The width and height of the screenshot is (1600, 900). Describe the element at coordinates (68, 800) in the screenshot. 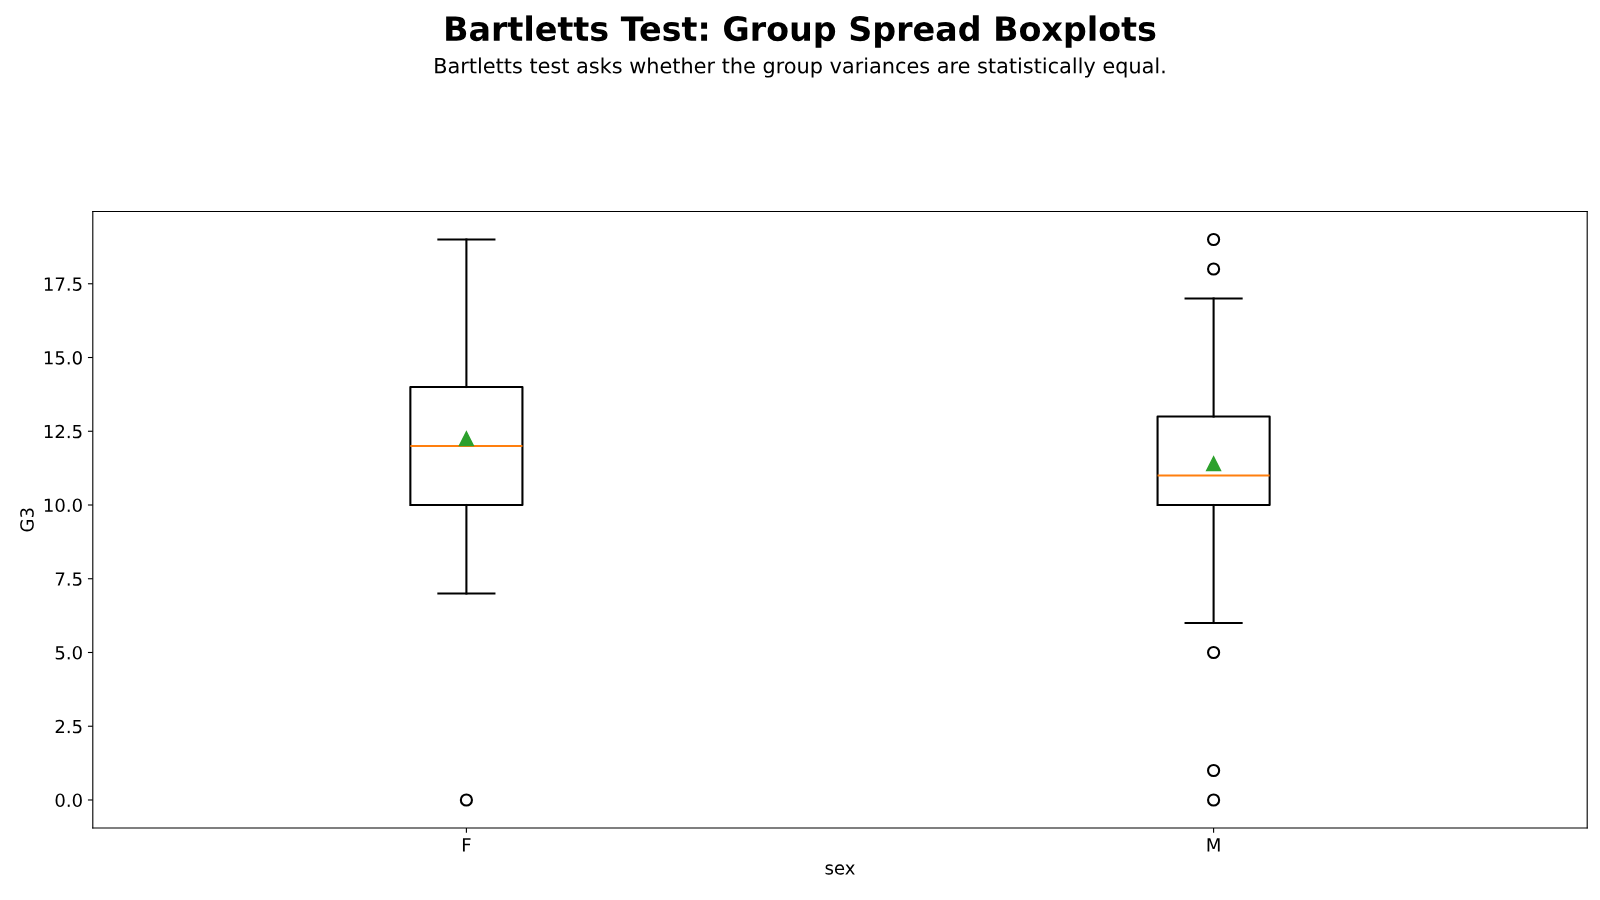

I see `y-tick-label: 0.0` at that location.